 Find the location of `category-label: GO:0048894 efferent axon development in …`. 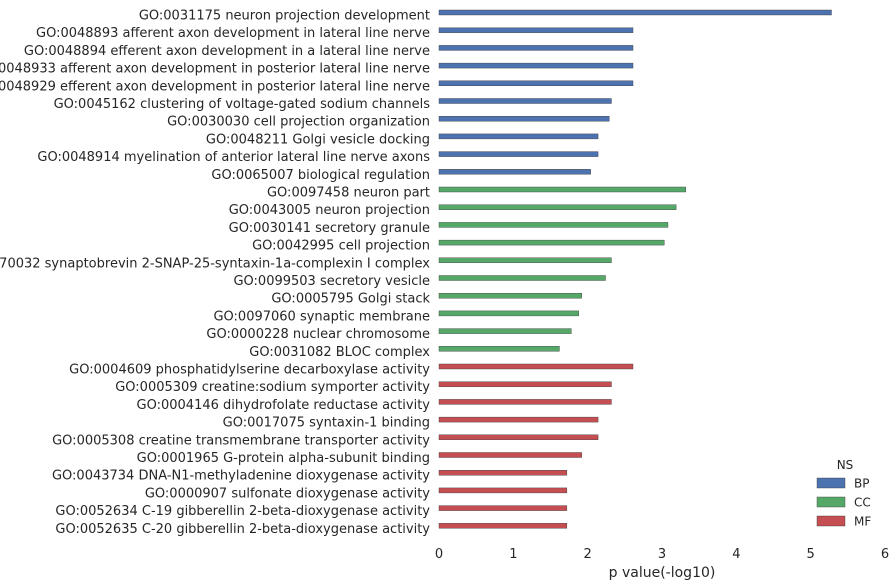

category-label: GO:0048894 efferent axon development in … is located at coordinates (227, 51).